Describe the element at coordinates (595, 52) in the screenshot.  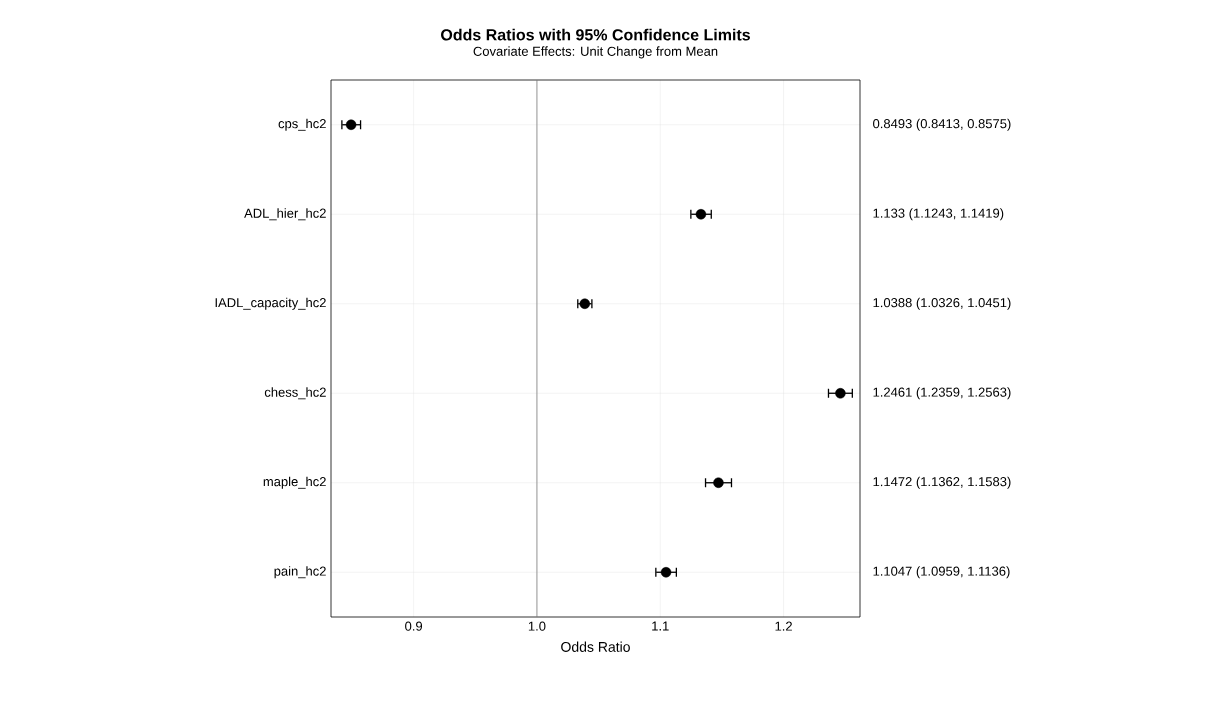
I see `chart-subtitle: Covariate Effects: Unit Change from Mean` at that location.